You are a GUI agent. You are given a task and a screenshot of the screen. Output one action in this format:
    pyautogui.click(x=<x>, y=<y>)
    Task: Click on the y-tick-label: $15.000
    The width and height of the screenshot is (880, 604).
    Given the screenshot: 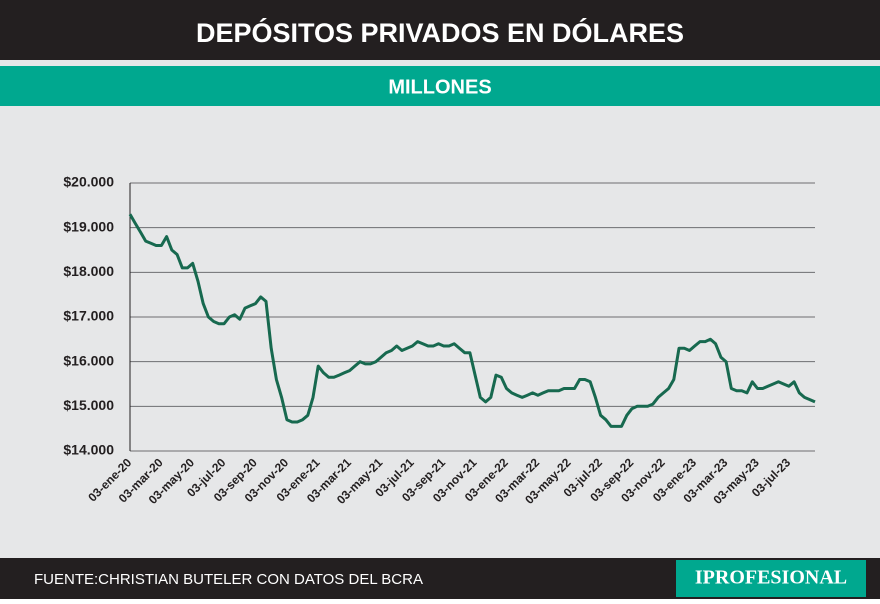 What is the action you would take?
    pyautogui.click(x=88, y=405)
    